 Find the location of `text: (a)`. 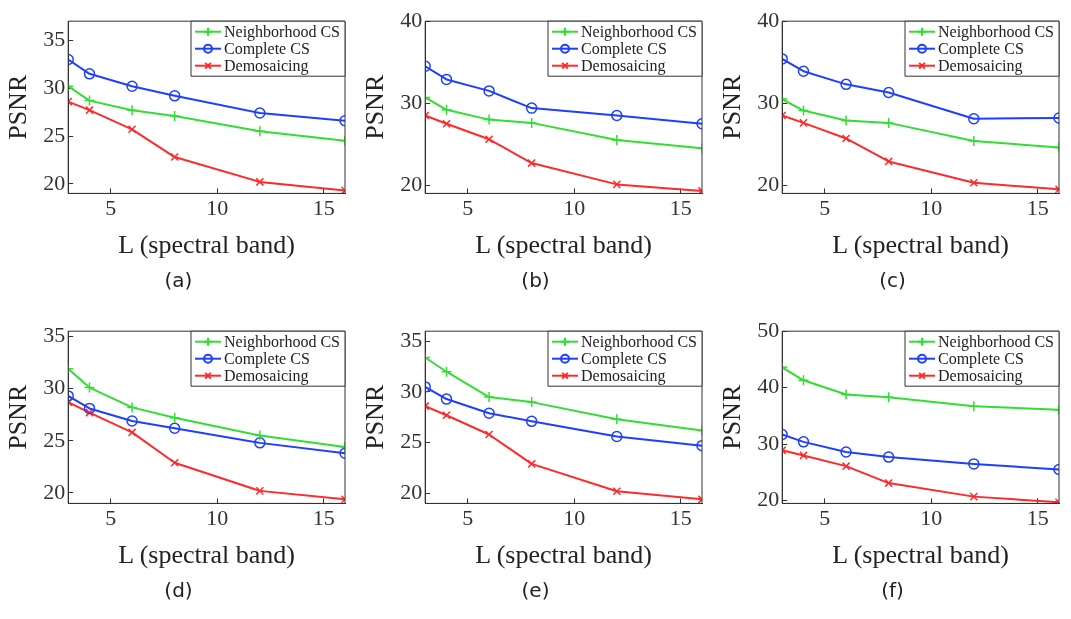

text: (a) is located at coordinates (178, 280).